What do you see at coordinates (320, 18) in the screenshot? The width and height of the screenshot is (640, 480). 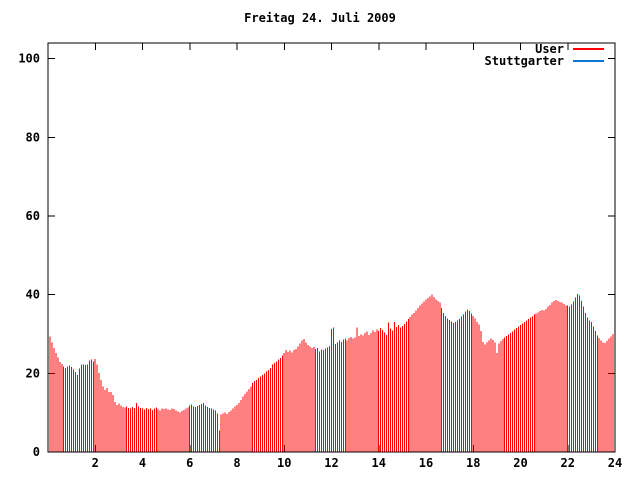 I see `chart-title: Freitag 24. Juli 2009` at bounding box center [320, 18].